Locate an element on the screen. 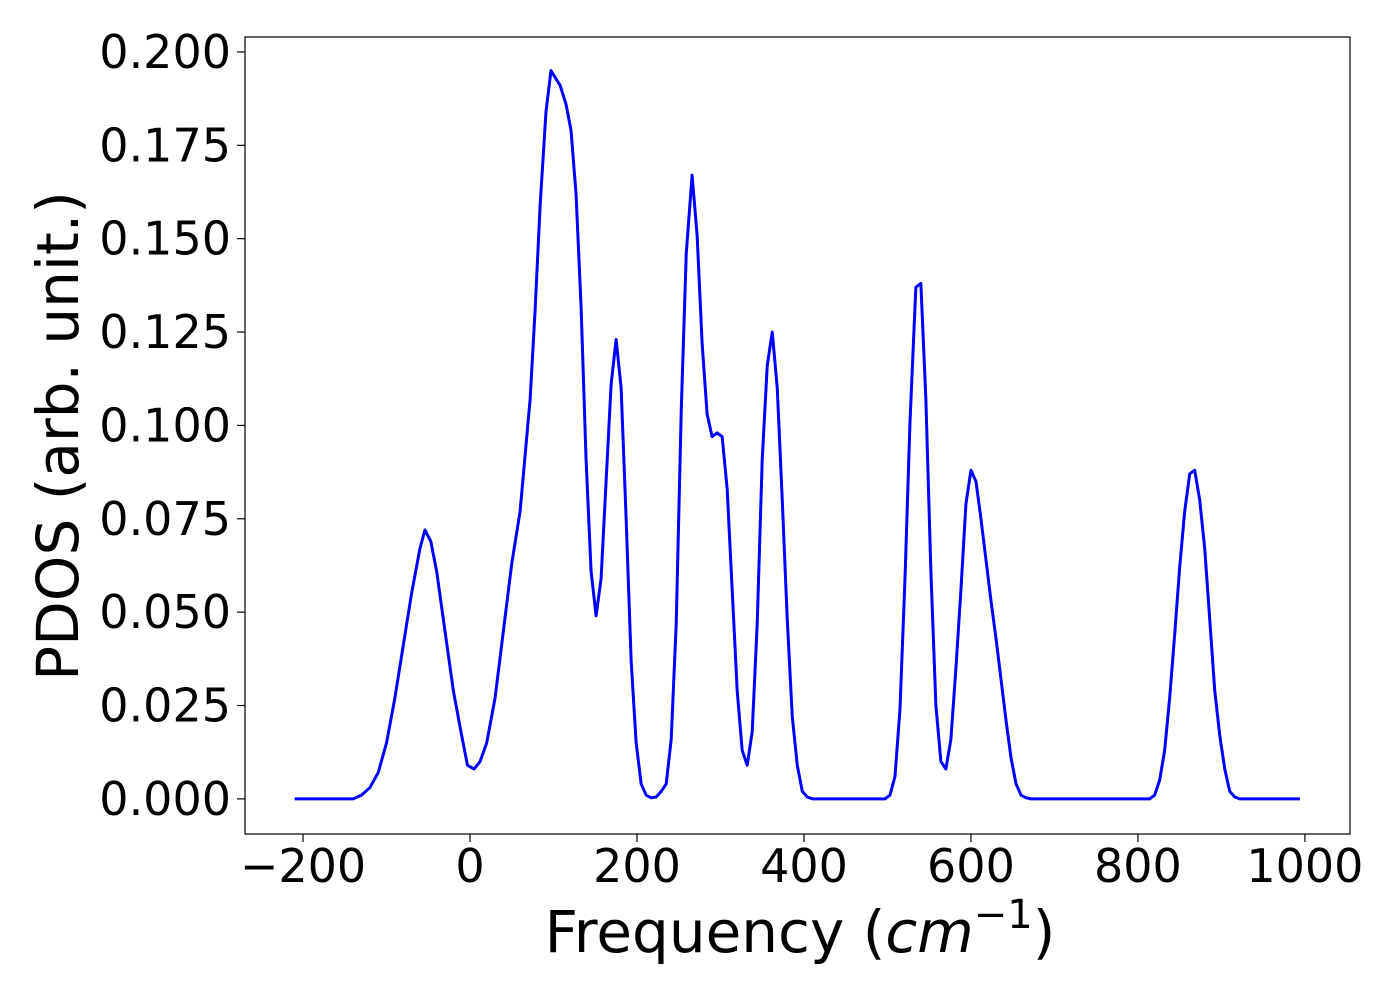 This screenshot has height=1000, width=1400. y-tick-label: 0.075 is located at coordinates (165, 519).